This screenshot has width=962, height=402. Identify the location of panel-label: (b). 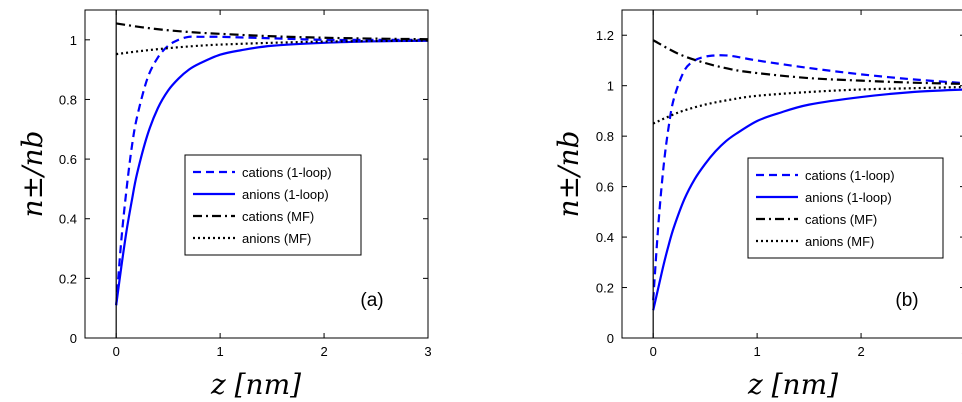
(906, 300).